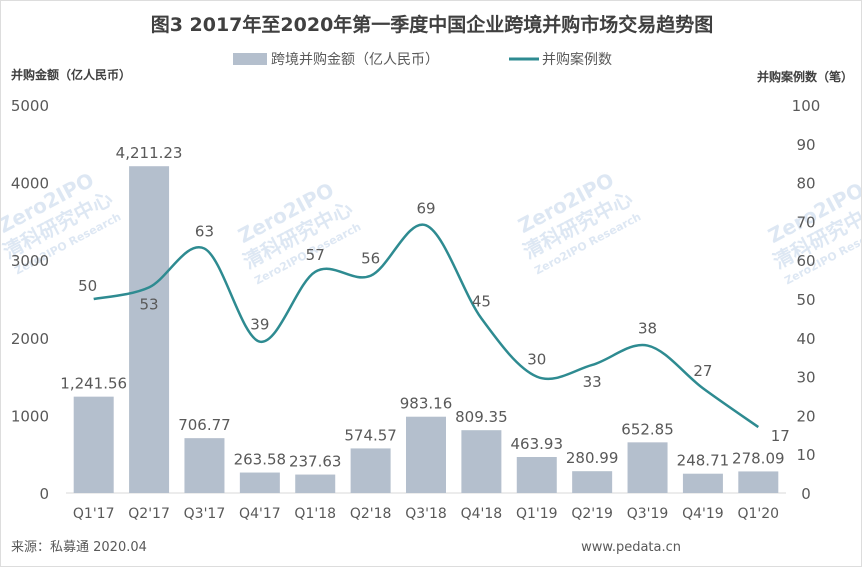 The image size is (862, 567). What do you see at coordinates (371, 514) in the screenshot?
I see `x-tick-label: Q2'18` at bounding box center [371, 514].